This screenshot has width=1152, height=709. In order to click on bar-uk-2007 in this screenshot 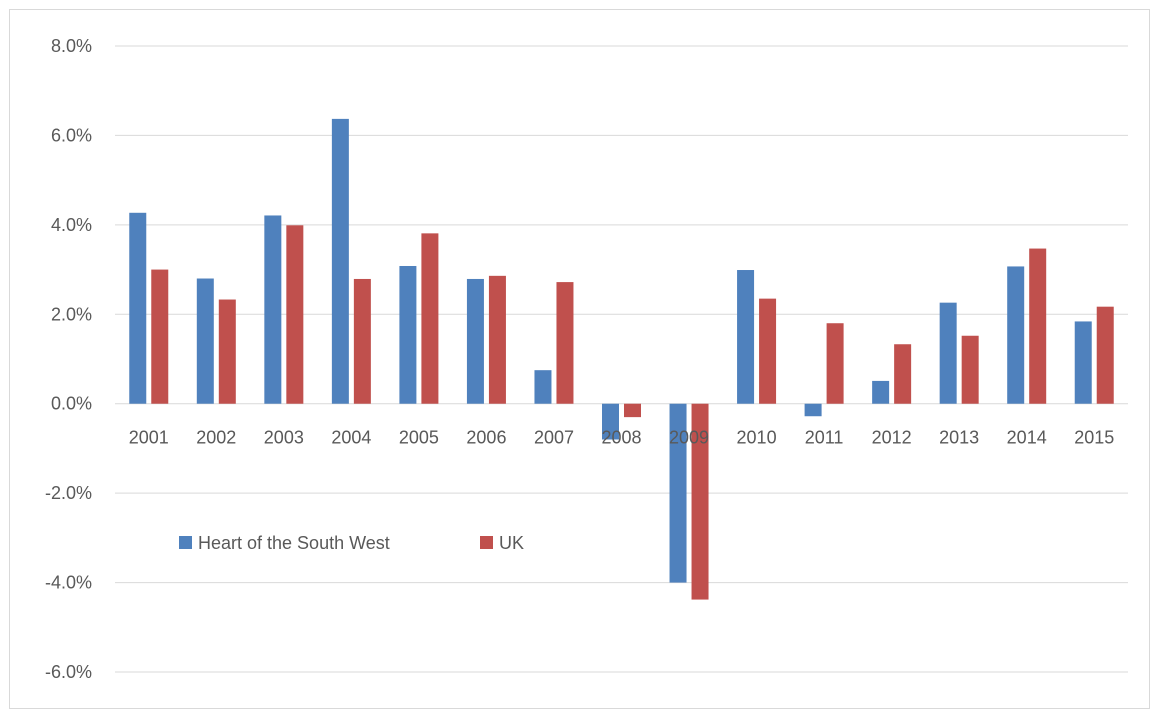, I will do `click(565, 343)`.